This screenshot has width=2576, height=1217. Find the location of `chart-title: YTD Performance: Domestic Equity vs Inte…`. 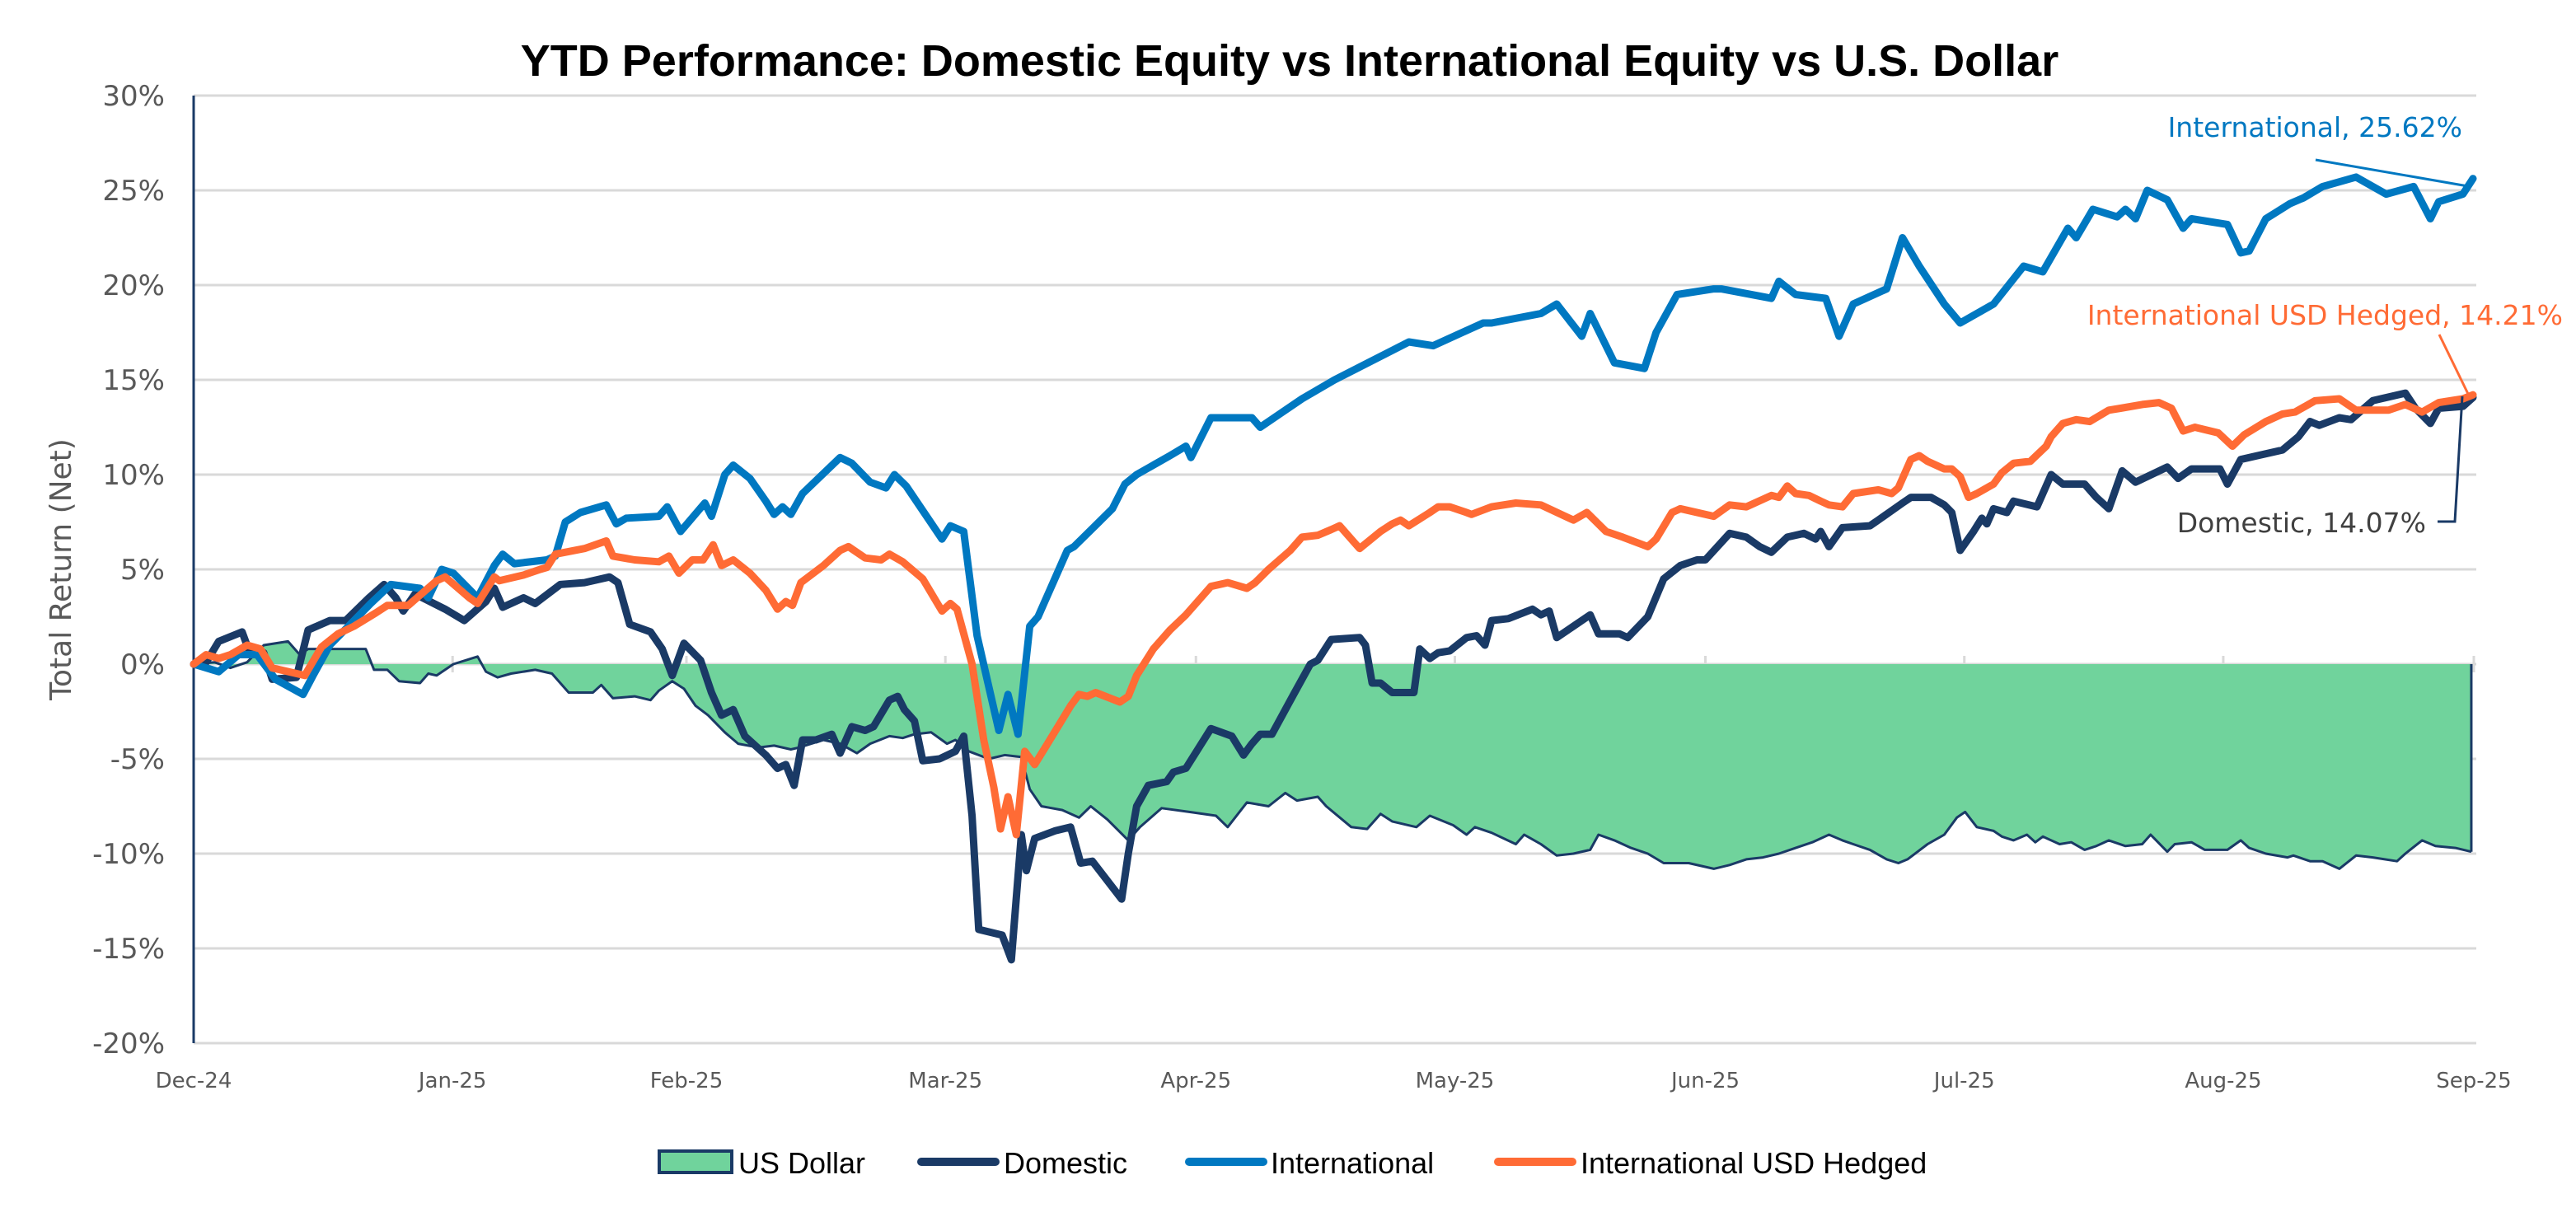

chart-title: YTD Performance: Domestic Equity vs Inte… is located at coordinates (1289, 61).